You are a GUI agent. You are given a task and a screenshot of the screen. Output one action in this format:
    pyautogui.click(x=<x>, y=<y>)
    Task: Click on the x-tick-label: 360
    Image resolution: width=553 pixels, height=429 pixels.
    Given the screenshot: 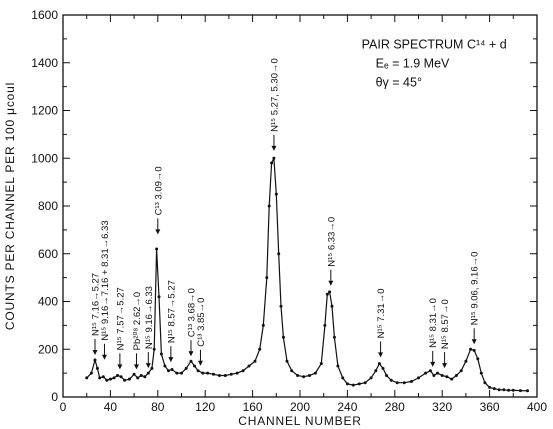 What is the action you would take?
    pyautogui.click(x=490, y=407)
    